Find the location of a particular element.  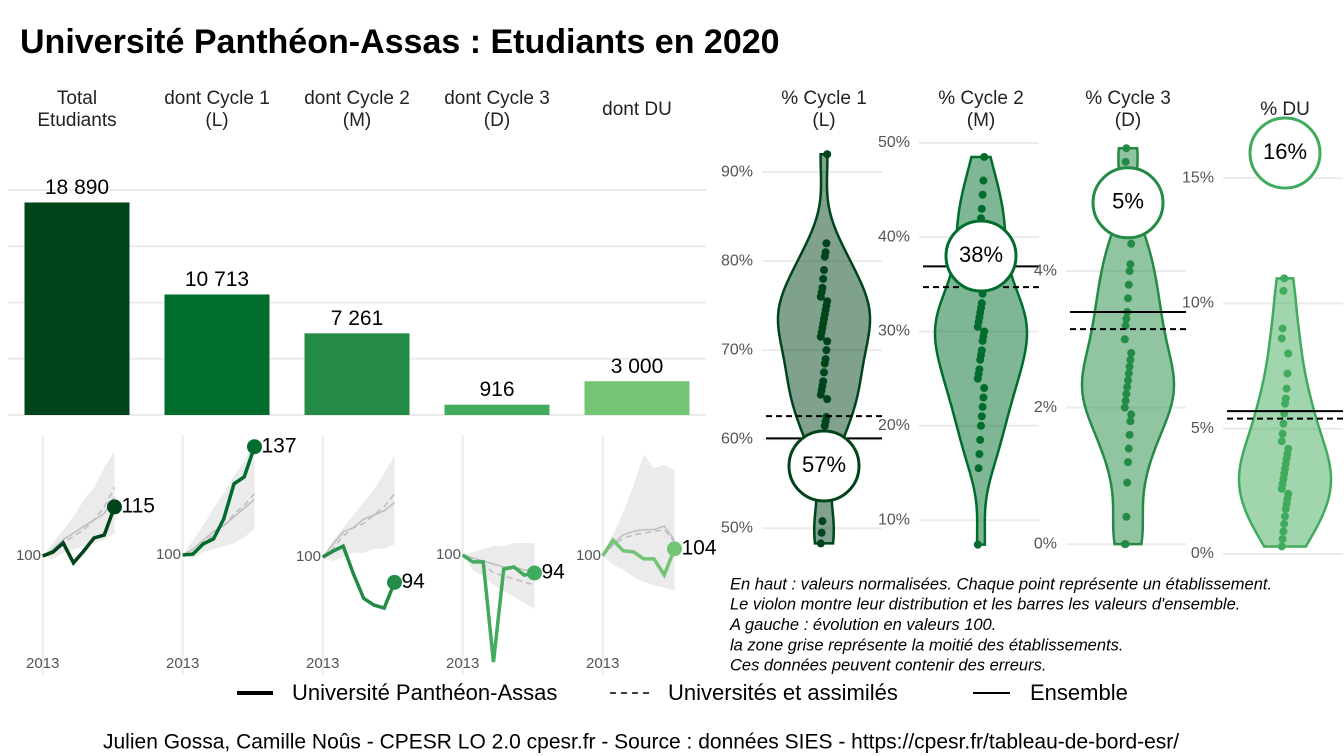

value-label: 7 261 is located at coordinates (357, 318).